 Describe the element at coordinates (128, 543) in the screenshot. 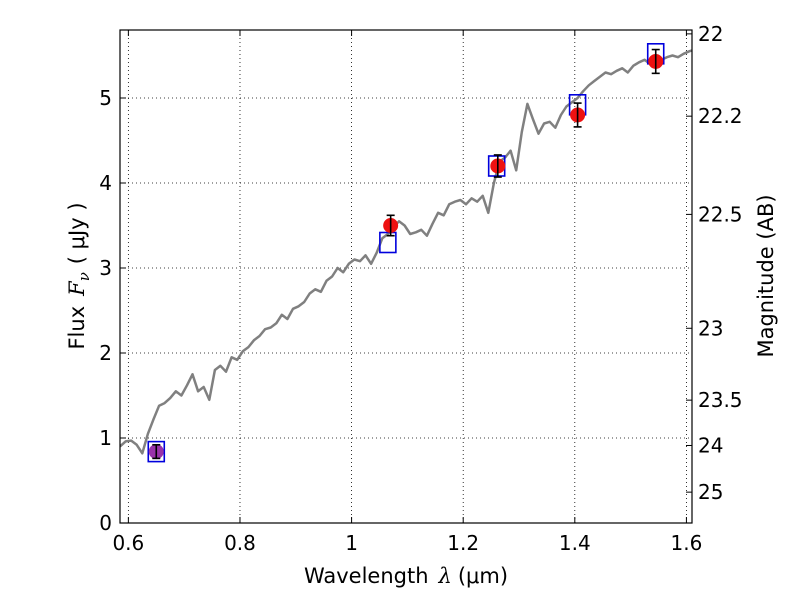

I see `x-tick-label: 0.6` at that location.